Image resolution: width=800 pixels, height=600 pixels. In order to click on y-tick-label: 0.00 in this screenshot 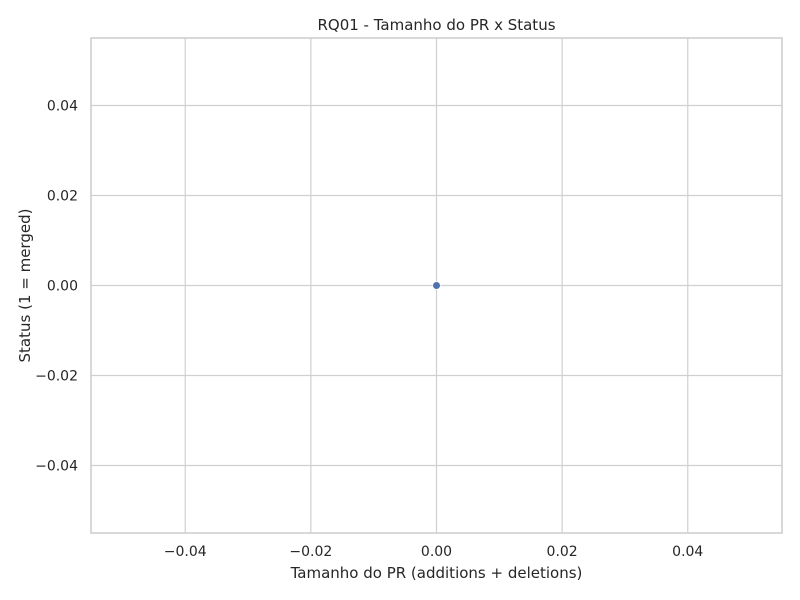, I will do `click(62, 287)`.